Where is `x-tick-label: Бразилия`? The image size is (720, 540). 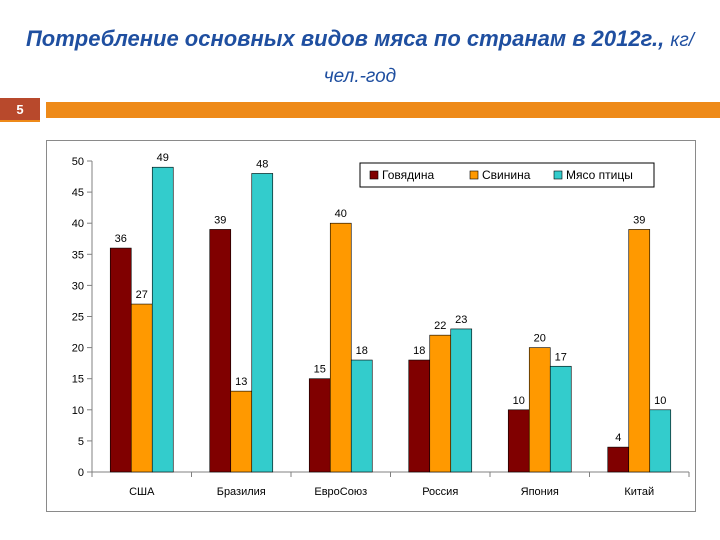 x-tick-label: Бразилия is located at coordinates (241, 492).